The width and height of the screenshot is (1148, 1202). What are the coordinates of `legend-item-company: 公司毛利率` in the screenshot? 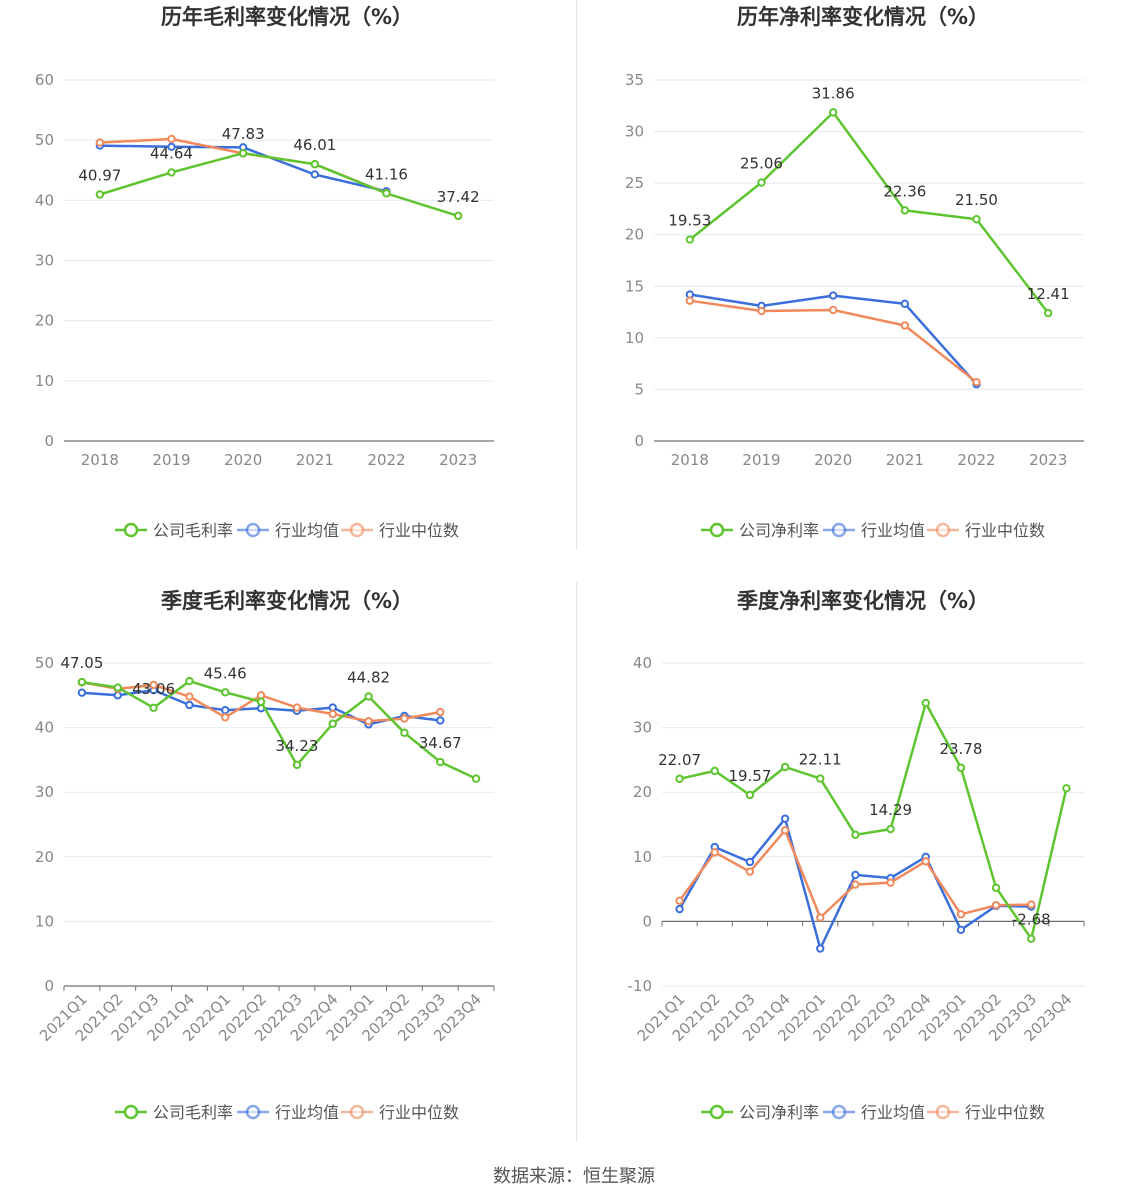 It's located at (174, 530).